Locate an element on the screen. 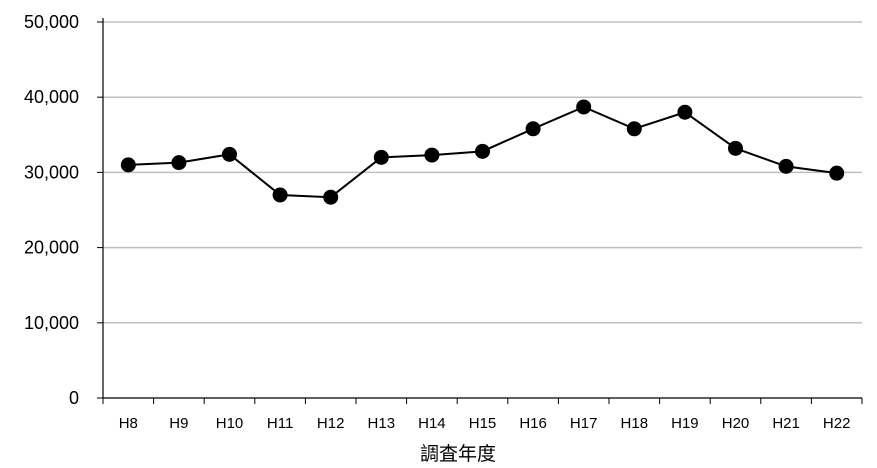  y-tick-label: 0 is located at coordinates (74, 398).